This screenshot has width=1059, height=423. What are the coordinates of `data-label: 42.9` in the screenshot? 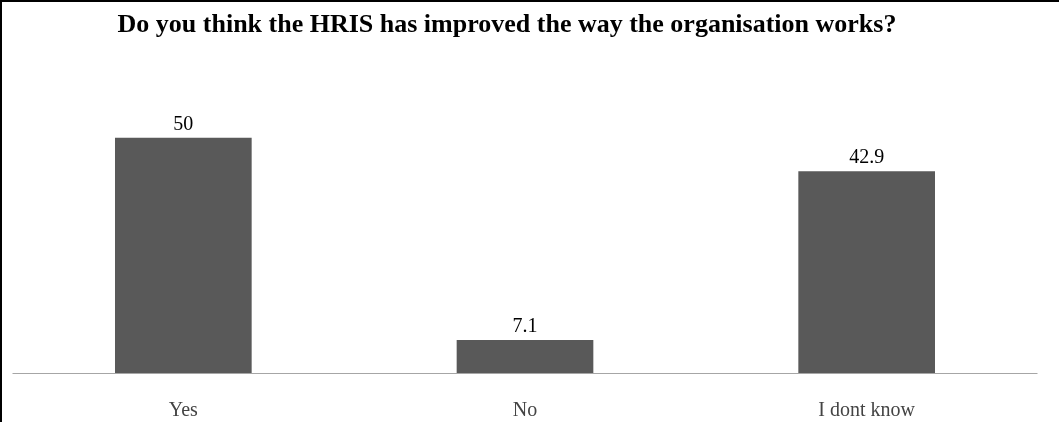 It's located at (867, 156).